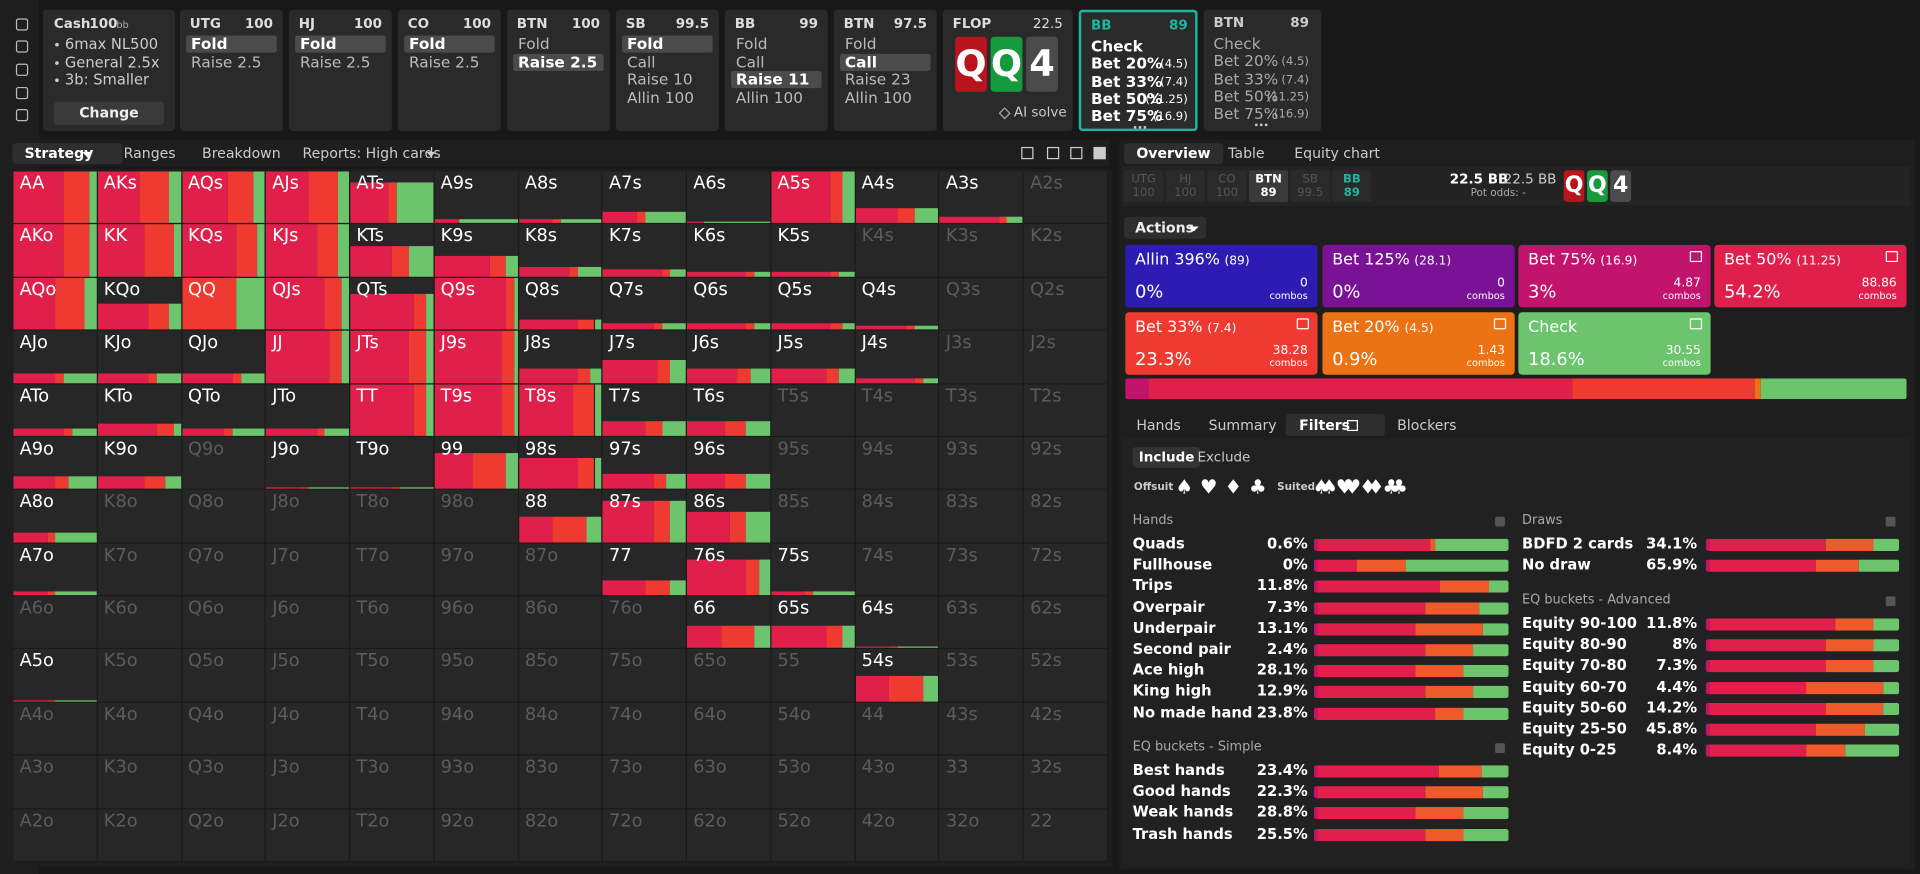 The width and height of the screenshot is (1920, 874). Describe the element at coordinates (1066, 835) in the screenshot. I see `hand-cell: 22` at that location.